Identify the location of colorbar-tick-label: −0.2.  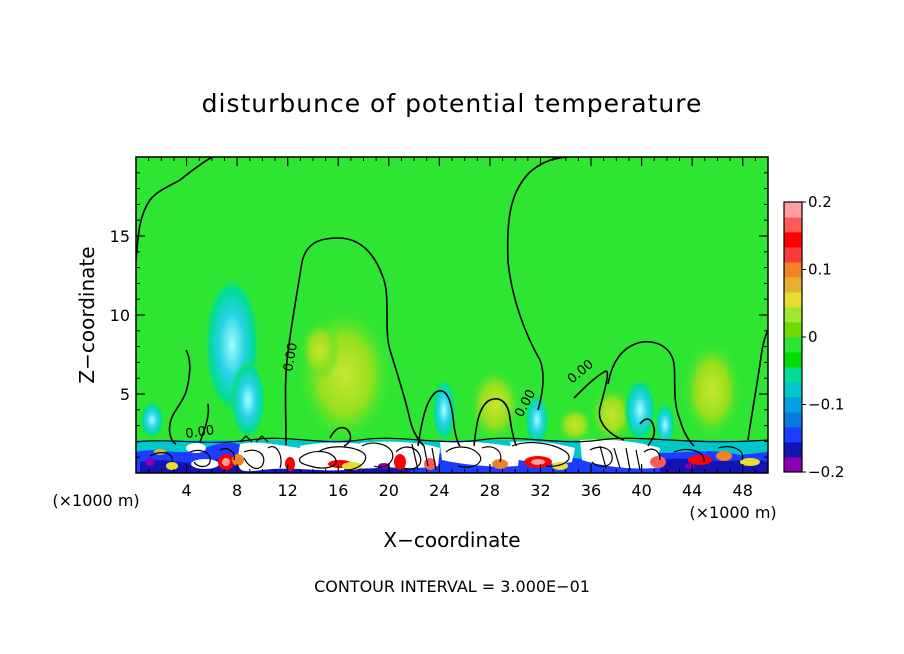
(826, 472).